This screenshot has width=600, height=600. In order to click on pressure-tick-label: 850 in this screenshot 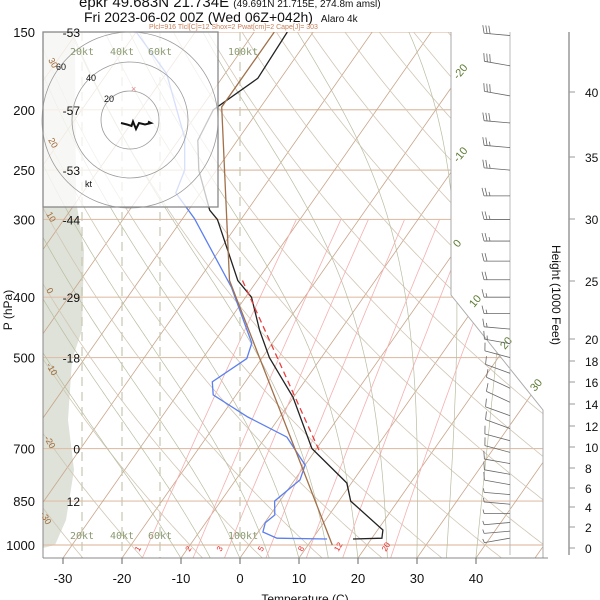, I will do `click(24, 501)`.